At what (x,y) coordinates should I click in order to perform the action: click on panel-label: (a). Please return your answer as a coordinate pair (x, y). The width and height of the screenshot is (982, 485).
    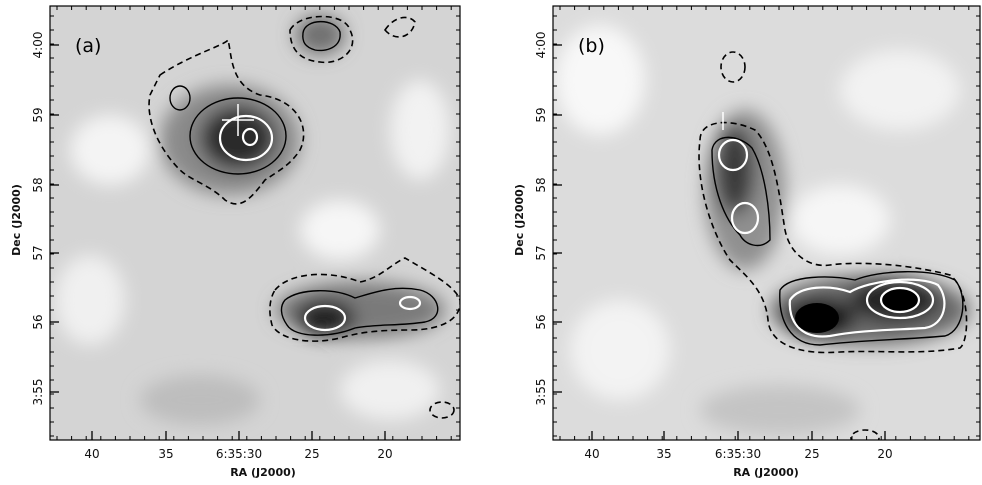
    Looking at the image, I should click on (88, 46).